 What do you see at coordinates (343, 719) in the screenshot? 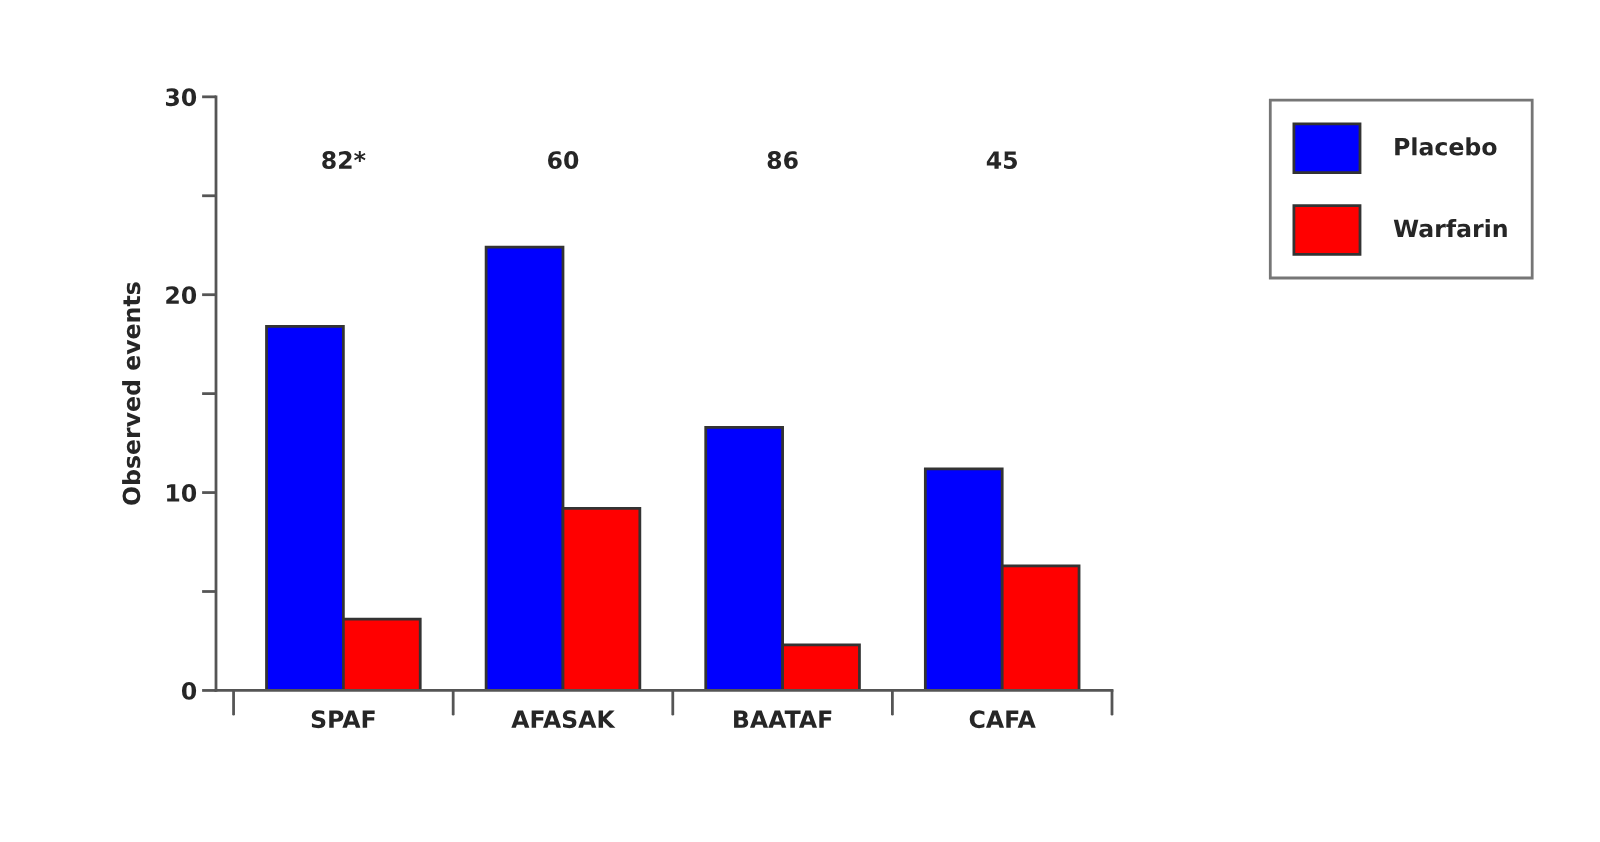
I see `x-tick-label: SPAF` at bounding box center [343, 719].